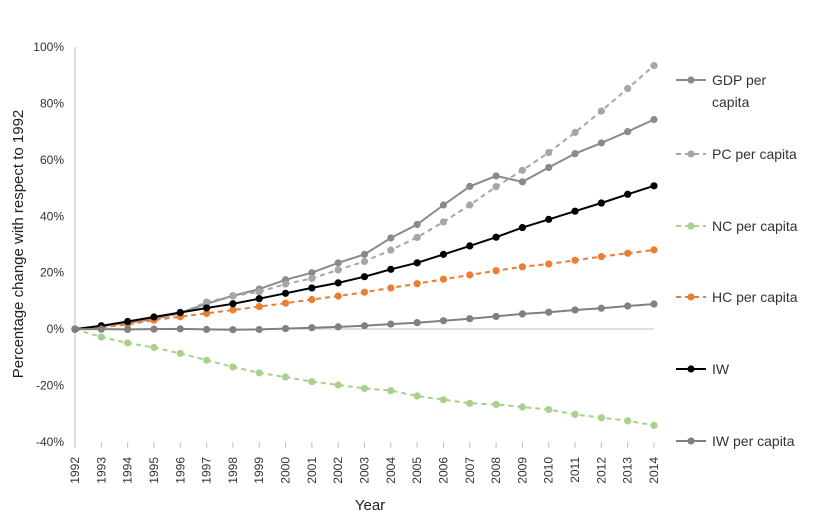  What do you see at coordinates (154, 470) in the screenshot?
I see `x-tick-label: 1995` at bounding box center [154, 470].